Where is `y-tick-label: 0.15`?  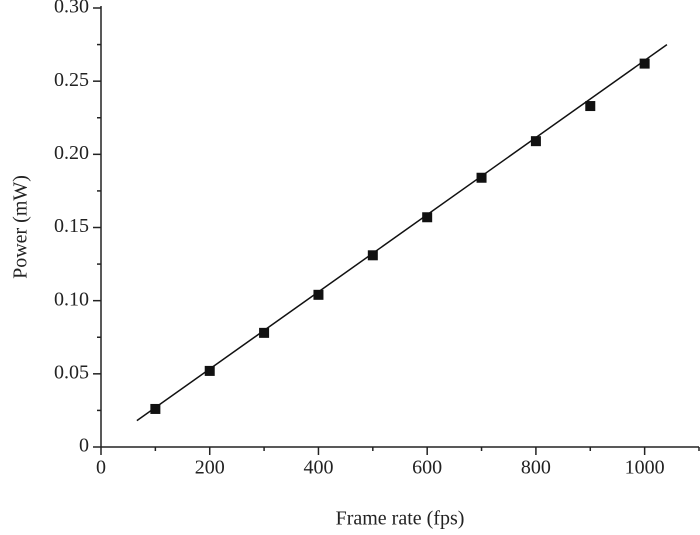 y-tick-label: 0.15 is located at coordinates (71, 226).